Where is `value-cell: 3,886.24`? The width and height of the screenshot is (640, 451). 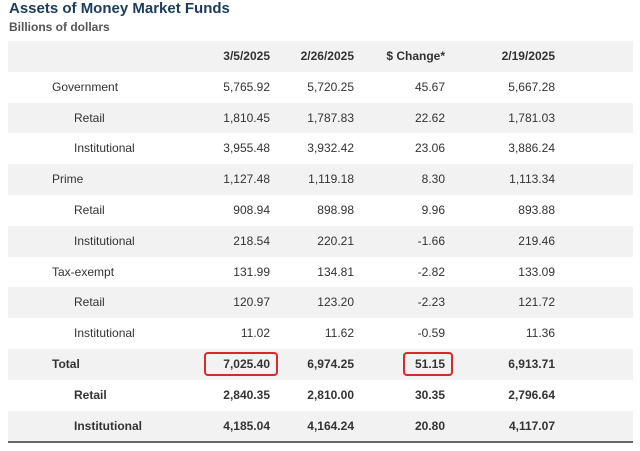
value-cell: 3,886.24 is located at coordinates (531, 148).